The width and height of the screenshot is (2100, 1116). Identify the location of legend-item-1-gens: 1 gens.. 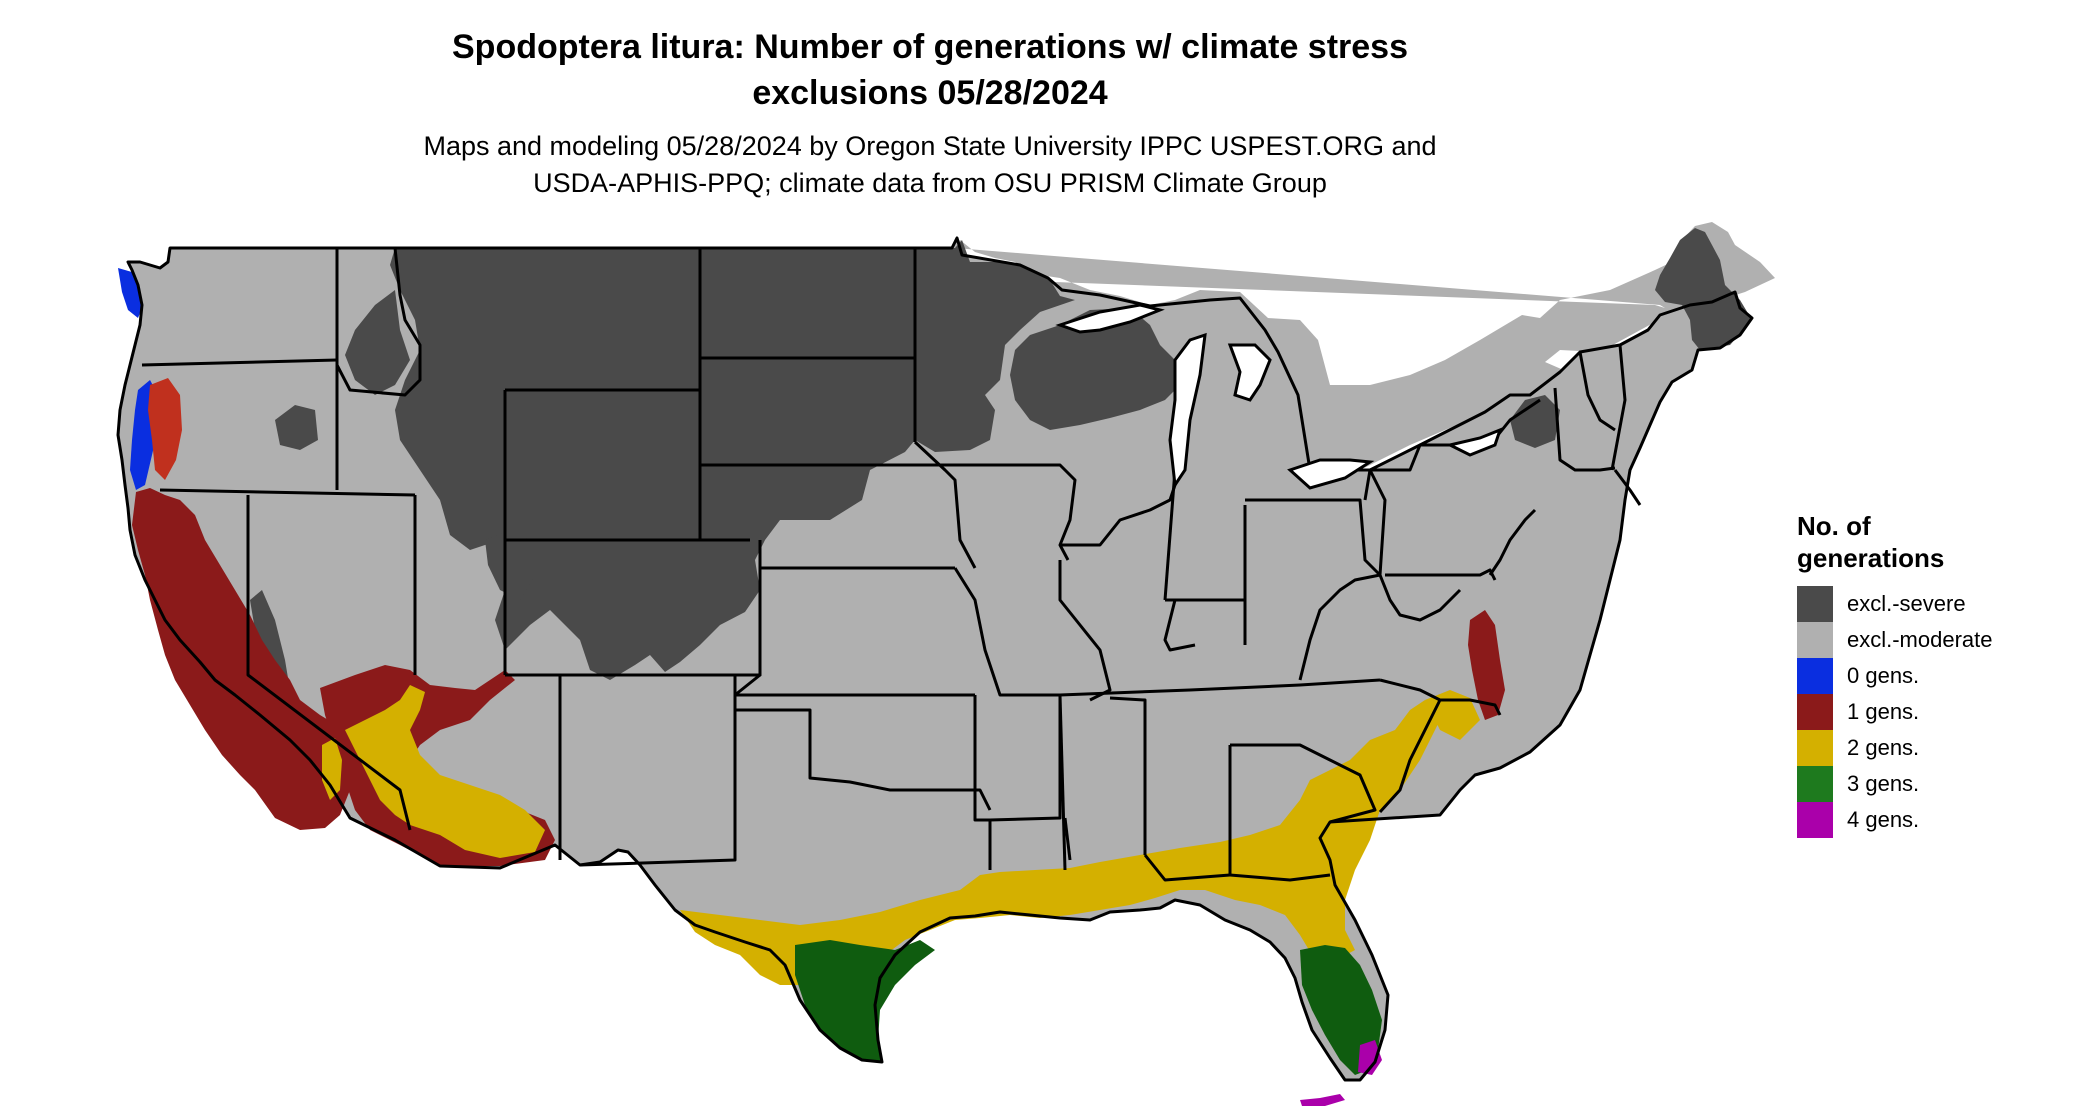
(1895, 712).